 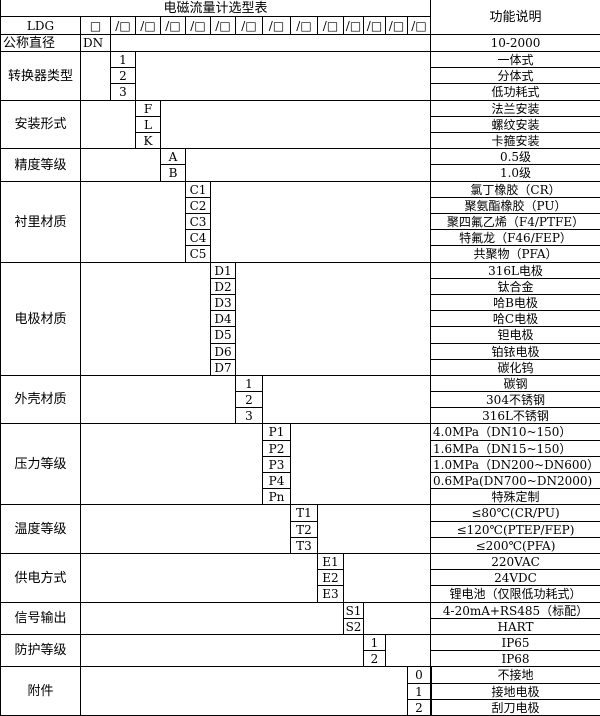 I want to click on option-code: F, so click(x=148, y=109).